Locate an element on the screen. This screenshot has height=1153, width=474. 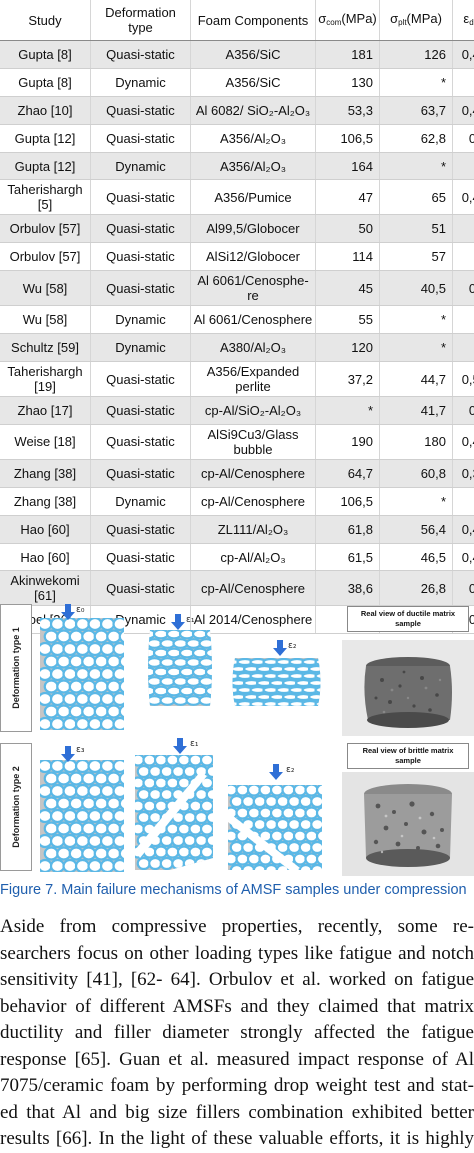
cell-foam-components: A380/Al₂O₃ is located at coordinates (253, 348).